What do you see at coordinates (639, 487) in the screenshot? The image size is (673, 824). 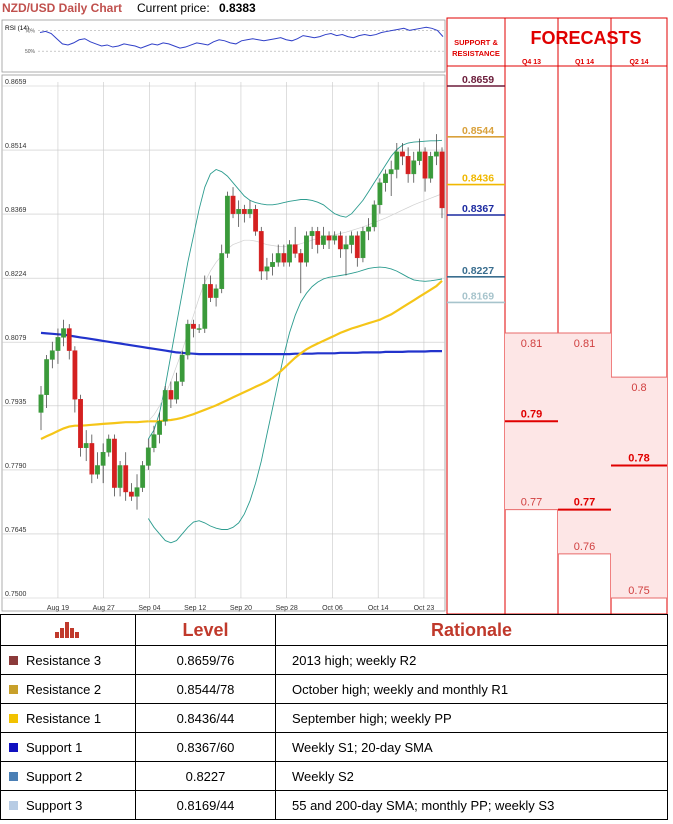 I see `forecast-range-box` at bounding box center [639, 487].